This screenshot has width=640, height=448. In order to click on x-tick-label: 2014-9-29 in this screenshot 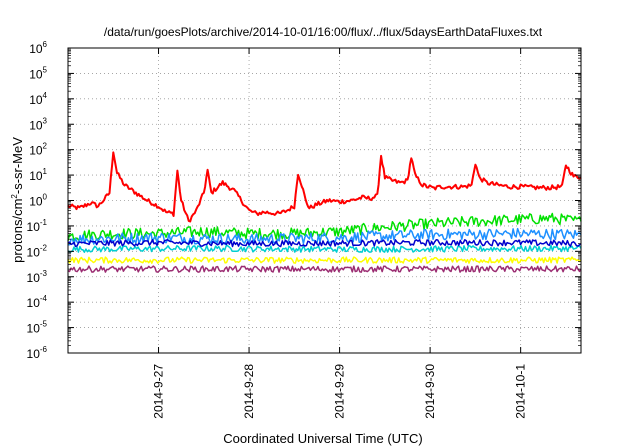, I will do `click(340, 391)`.